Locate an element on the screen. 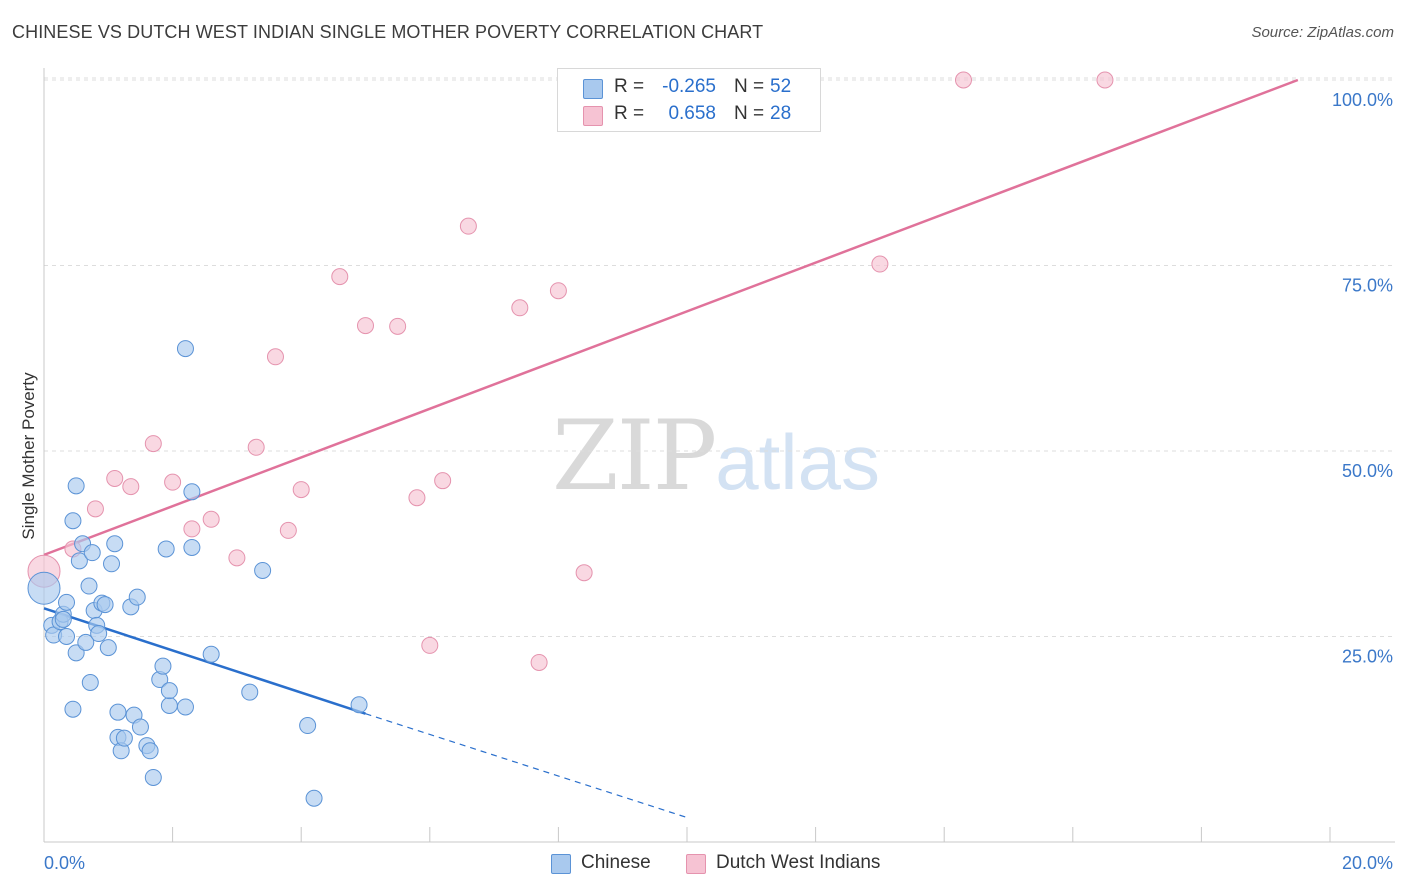 The height and width of the screenshot is (892, 1406). y-tick-label: 50.0% is located at coordinates (1367, 471).